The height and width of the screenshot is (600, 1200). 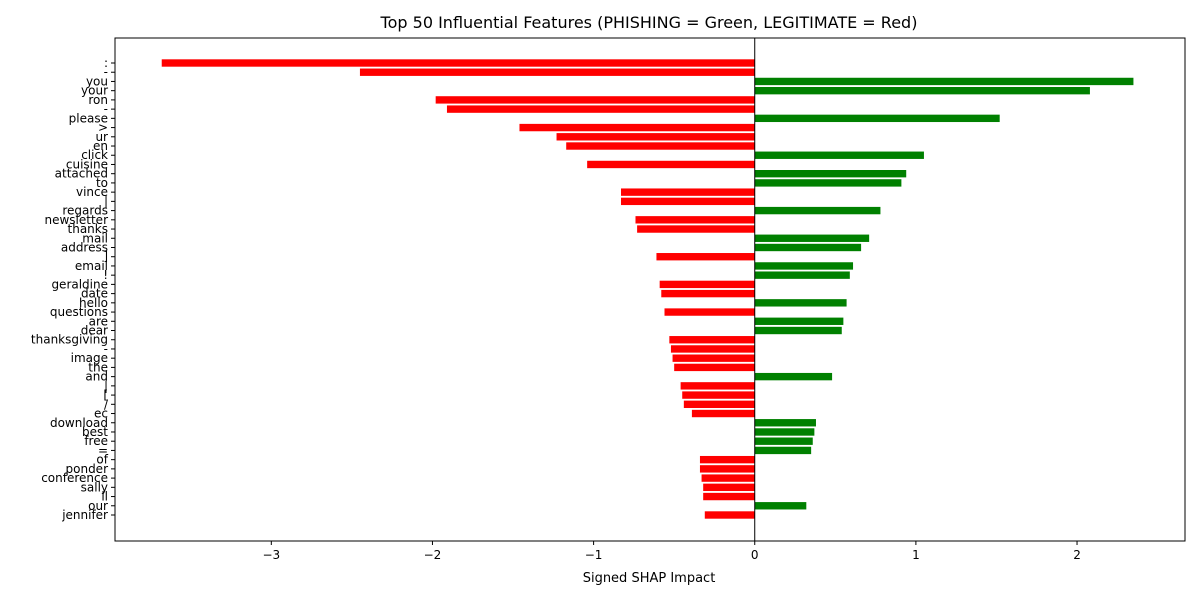 What do you see at coordinates (100, 146) in the screenshot?
I see `y-tick-label: en` at bounding box center [100, 146].